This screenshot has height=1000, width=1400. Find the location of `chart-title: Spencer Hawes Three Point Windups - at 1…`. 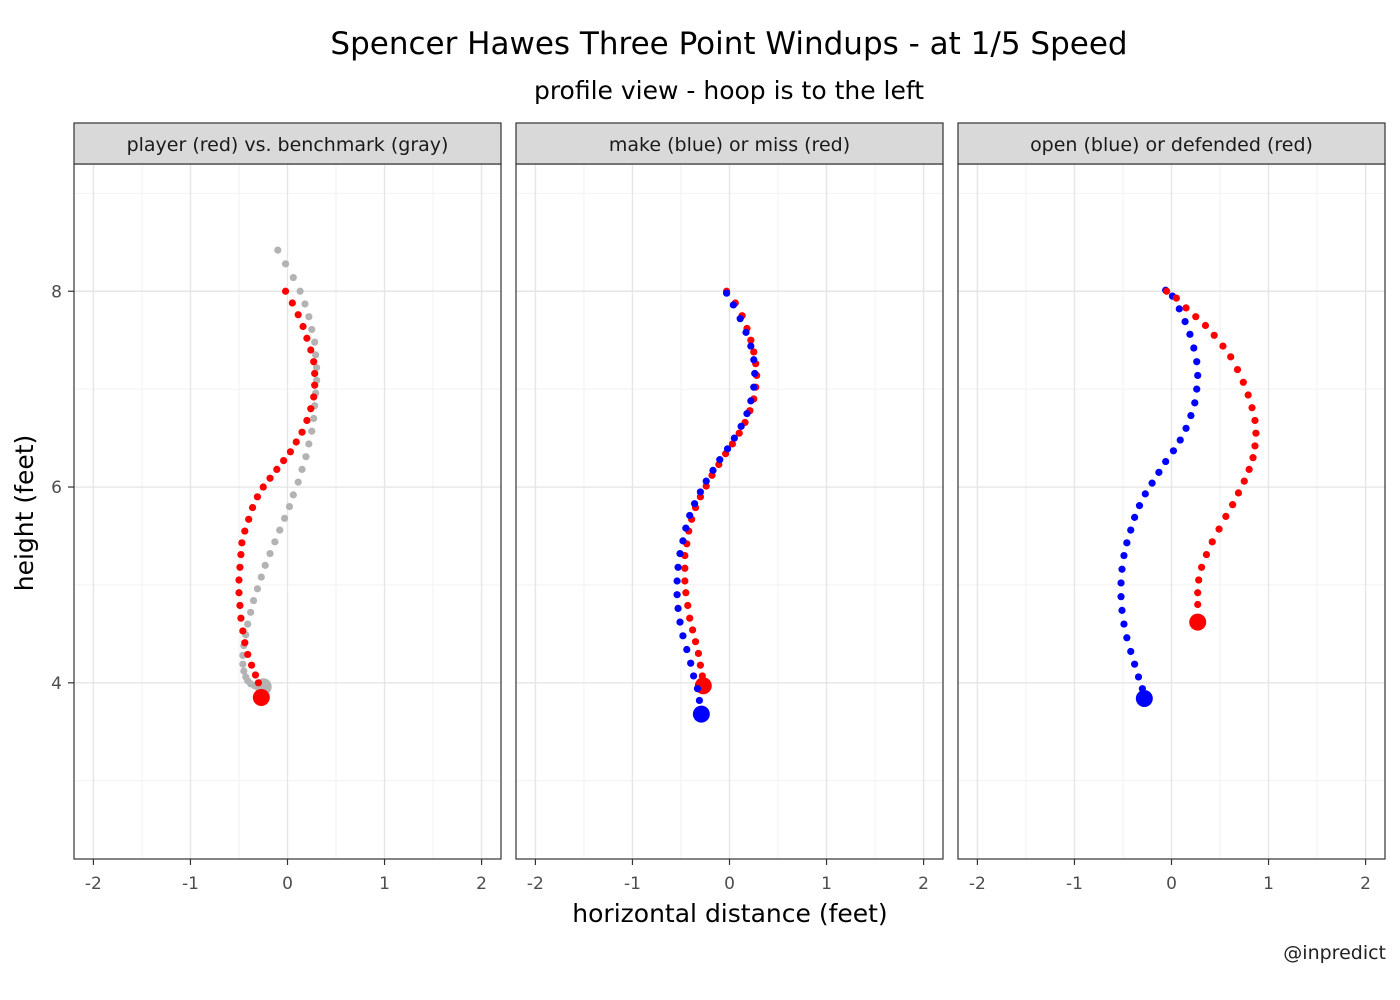

chart-title: Spencer Hawes Three Point Windups - at 1… is located at coordinates (729, 44).